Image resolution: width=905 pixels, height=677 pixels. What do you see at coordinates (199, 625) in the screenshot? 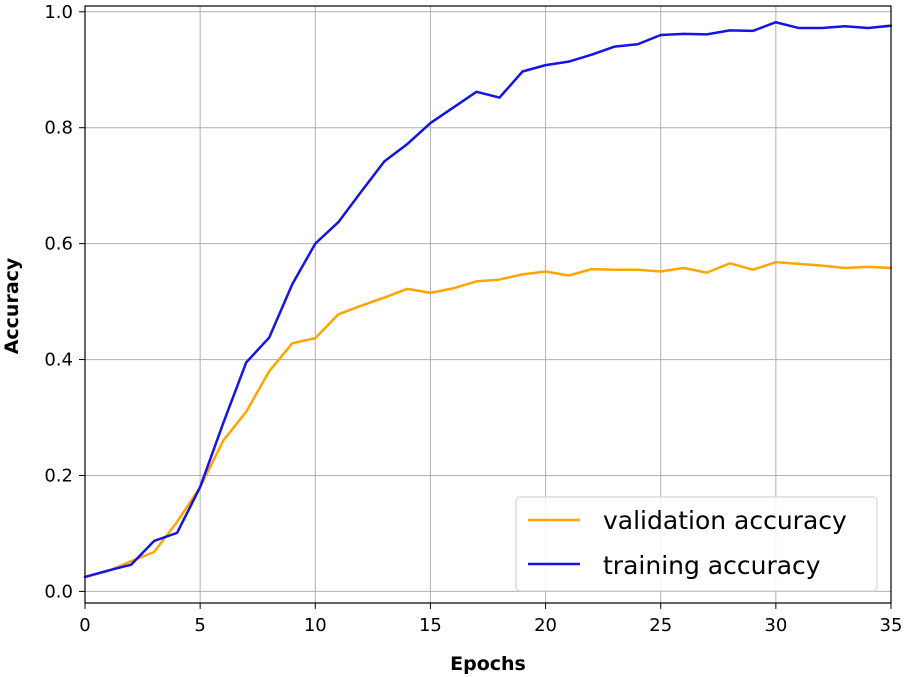
I see `x-tick-label: 5` at bounding box center [199, 625].